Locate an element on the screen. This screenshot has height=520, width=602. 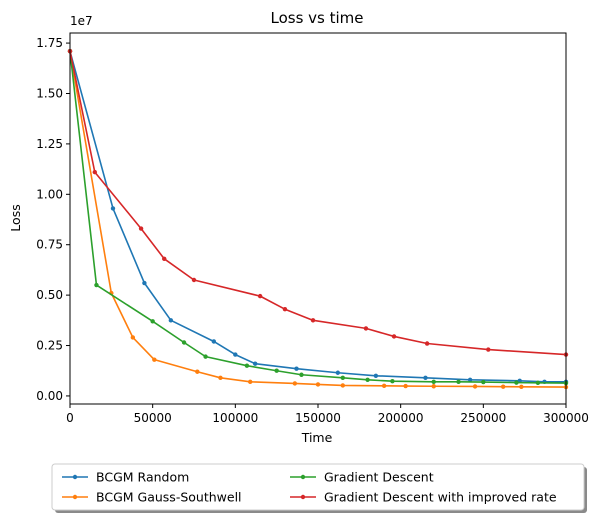
y-offset-label: 1e7 is located at coordinates (81, 21).